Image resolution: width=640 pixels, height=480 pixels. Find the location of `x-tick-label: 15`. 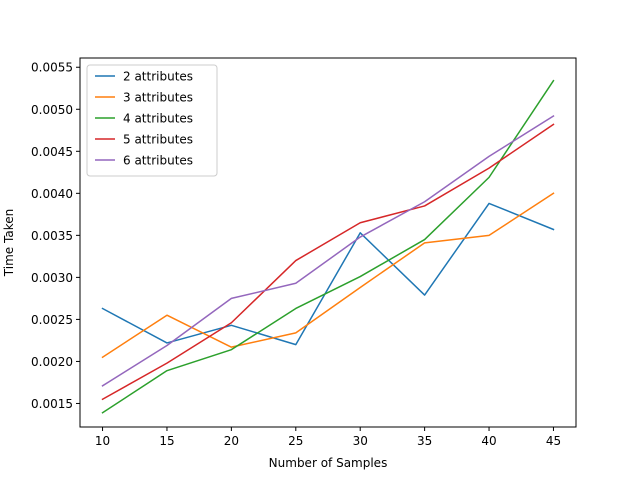

x-tick-label: 15 is located at coordinates (166, 441).